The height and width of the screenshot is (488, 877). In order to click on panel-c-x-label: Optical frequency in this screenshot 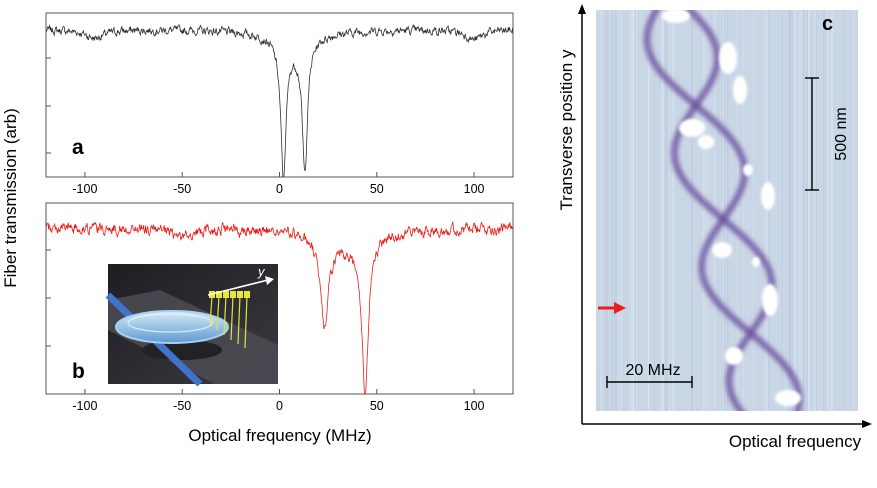, I will do `click(795, 441)`.